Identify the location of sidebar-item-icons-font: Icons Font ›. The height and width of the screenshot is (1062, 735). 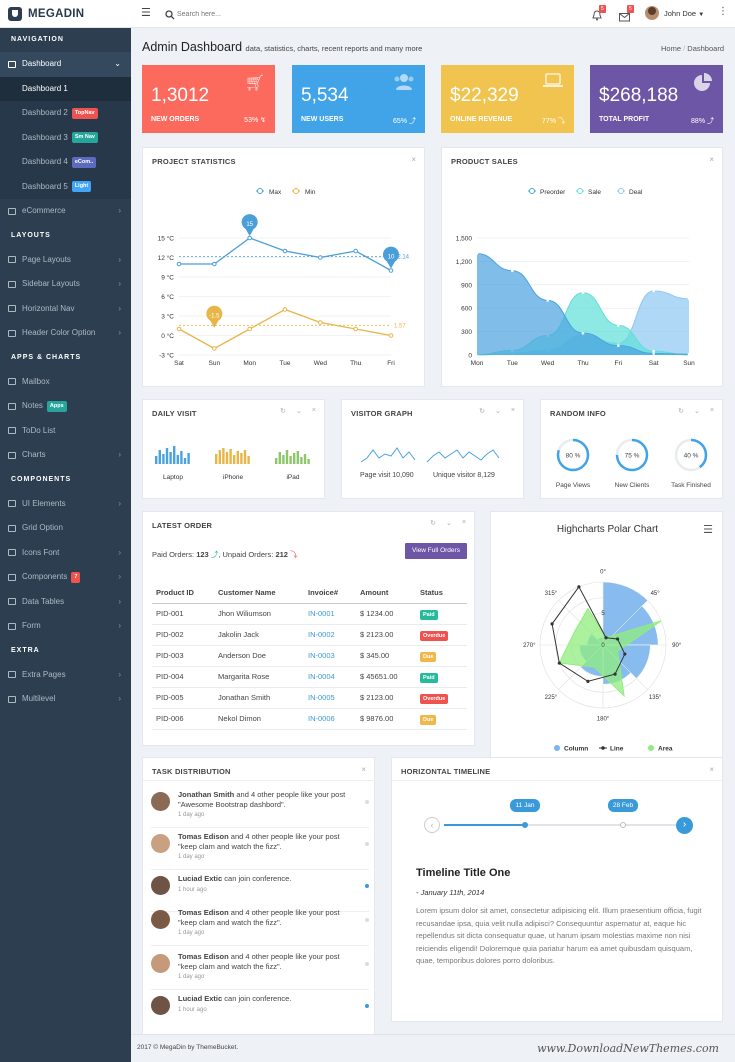
(65, 553).